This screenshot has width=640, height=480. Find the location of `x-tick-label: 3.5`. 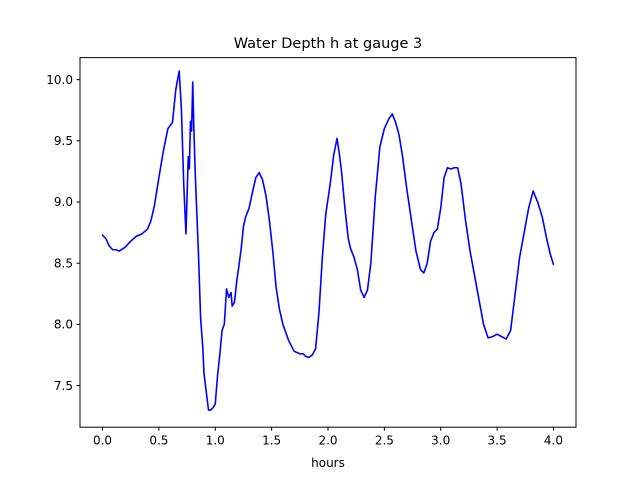

x-tick-label: 3.5 is located at coordinates (497, 441).